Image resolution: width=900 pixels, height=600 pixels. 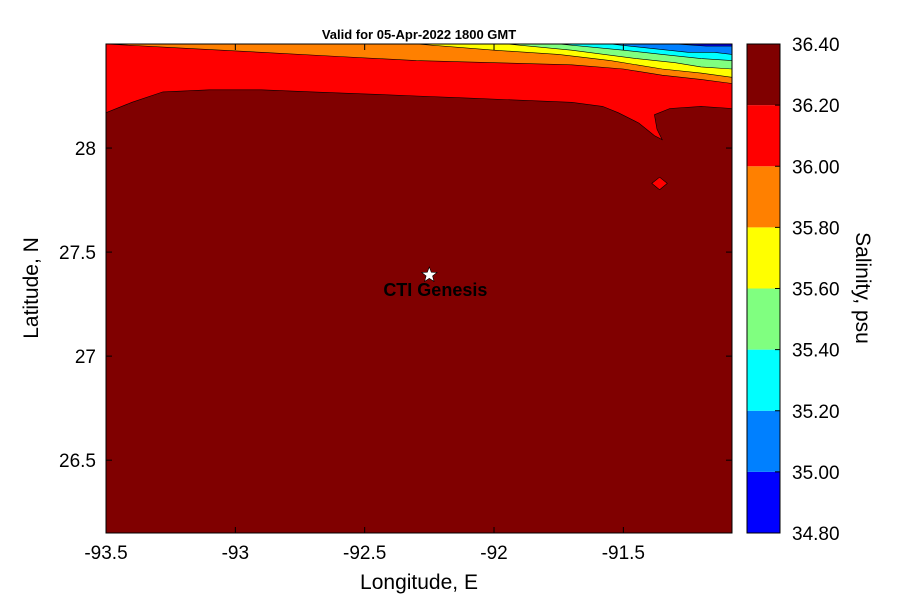 What do you see at coordinates (816, 473) in the screenshot?
I see `colorbar-tick-label: 35.00` at bounding box center [816, 473].